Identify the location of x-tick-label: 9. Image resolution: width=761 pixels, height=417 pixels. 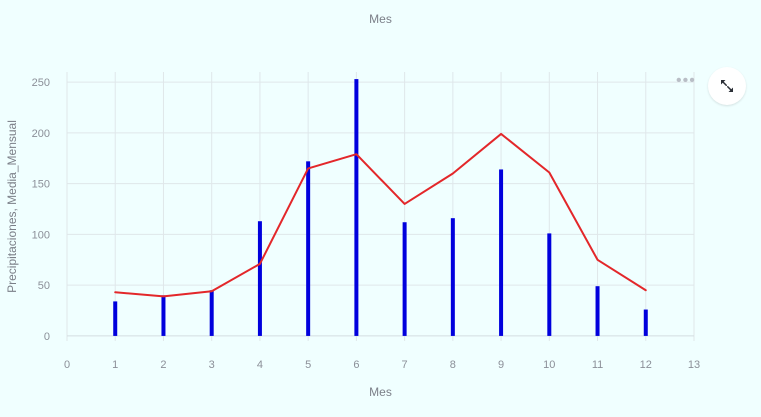
(501, 365).